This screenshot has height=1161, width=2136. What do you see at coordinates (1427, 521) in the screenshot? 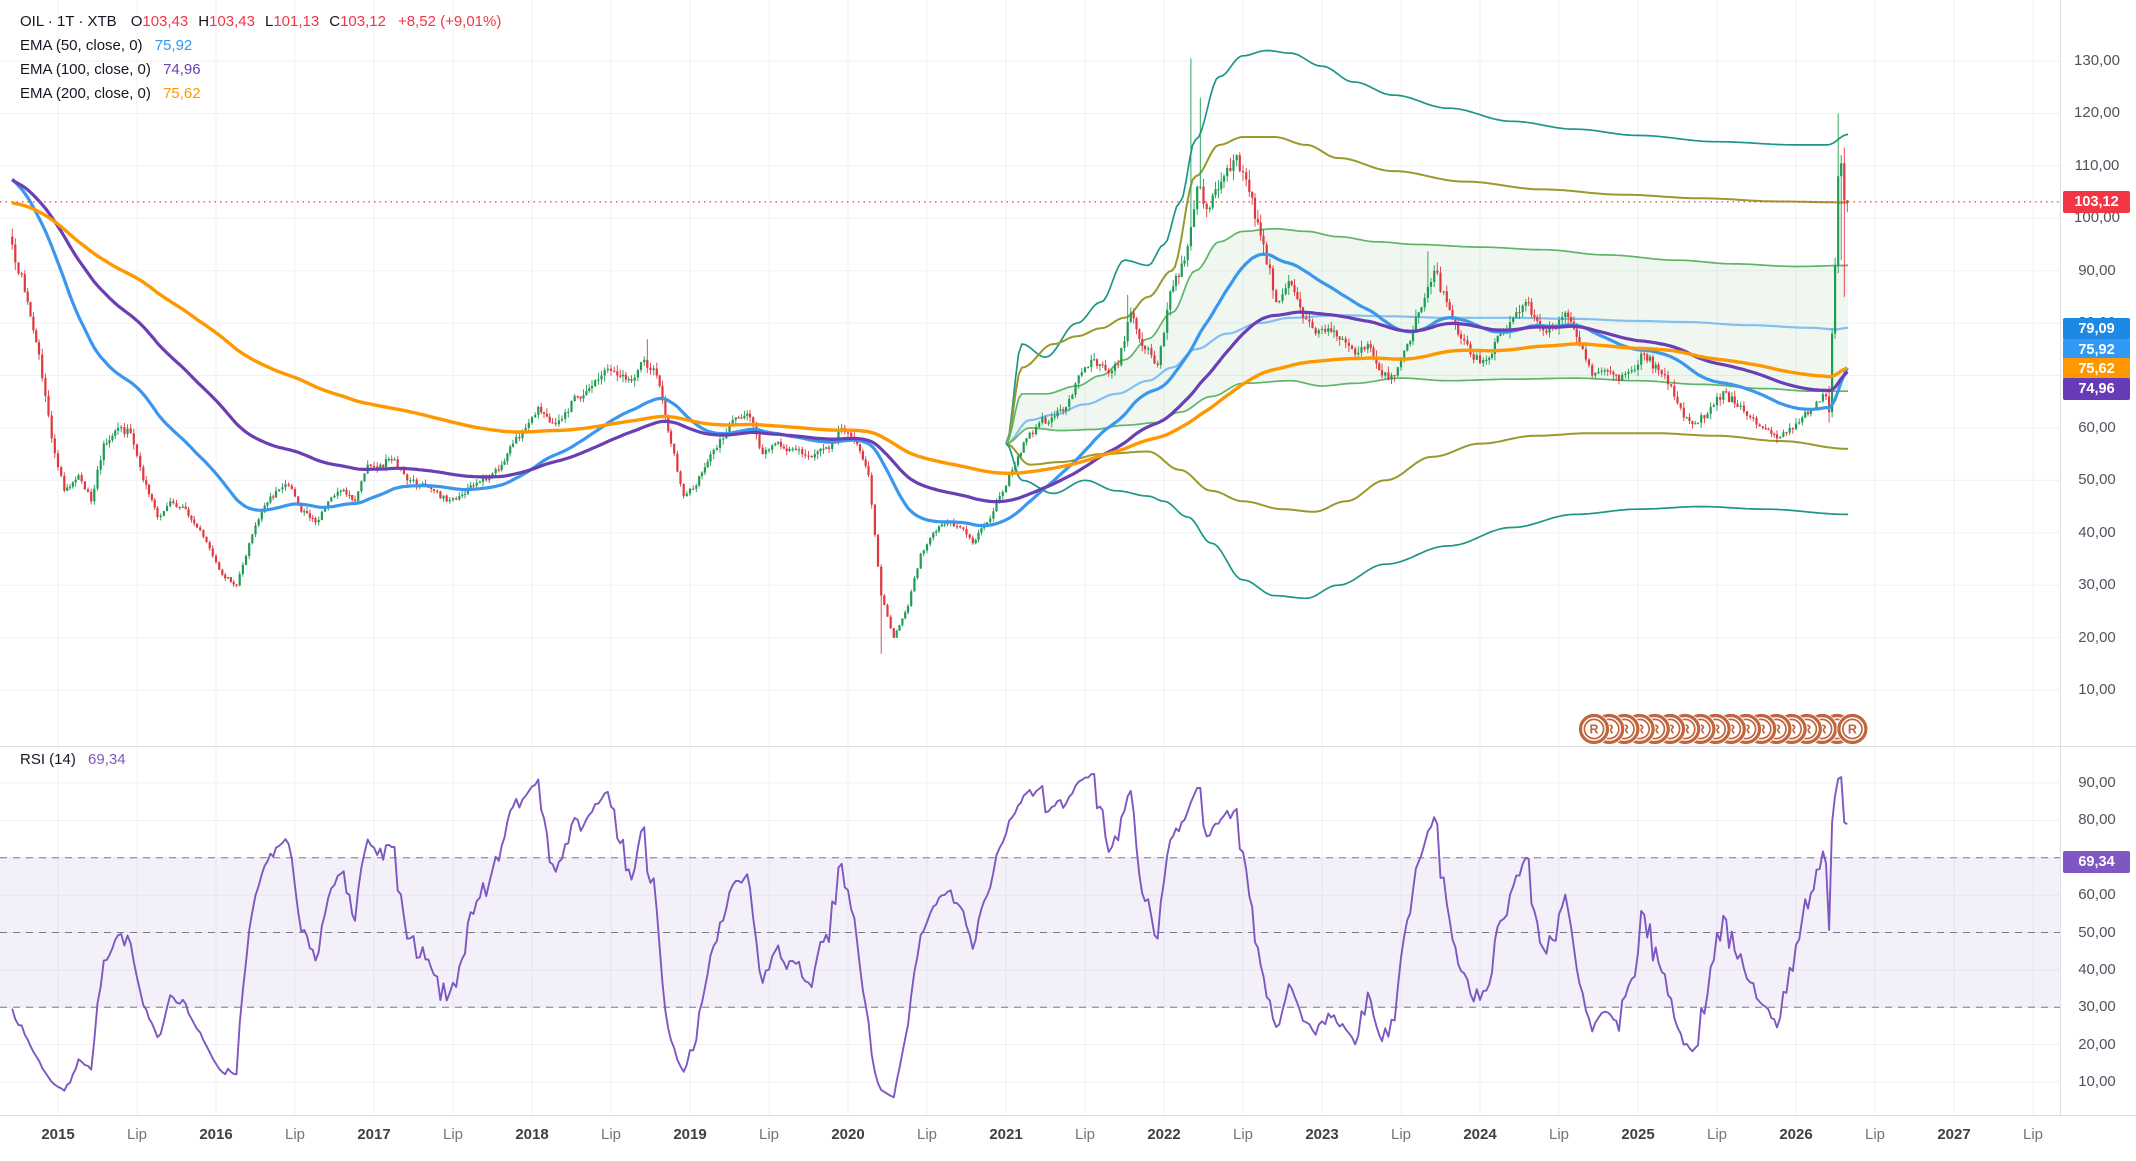
I see `band-teal_lower` at bounding box center [1427, 521].